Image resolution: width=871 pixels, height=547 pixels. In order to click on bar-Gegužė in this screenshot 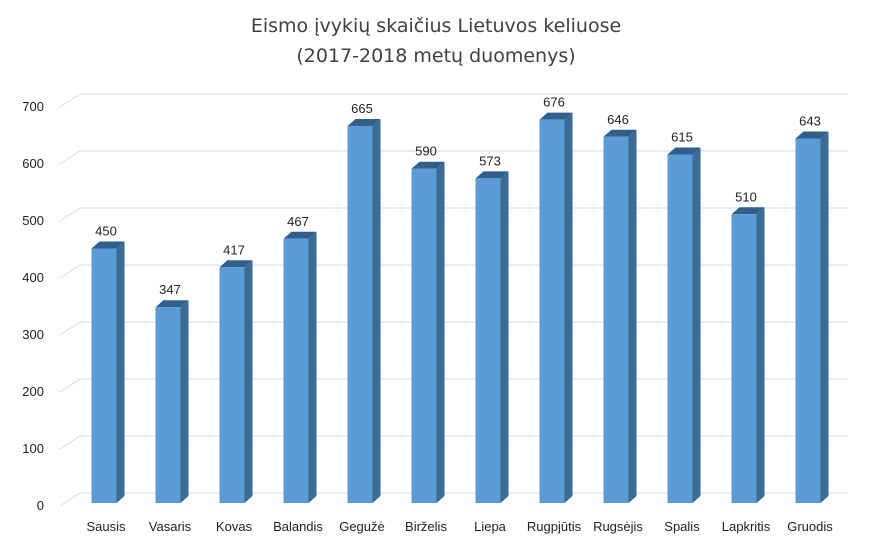, I will do `click(364, 310)`.